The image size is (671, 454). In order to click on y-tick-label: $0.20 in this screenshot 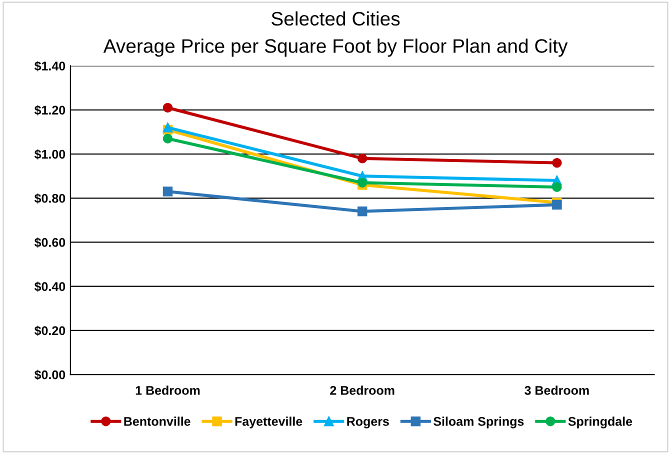, I will do `click(50, 331)`.